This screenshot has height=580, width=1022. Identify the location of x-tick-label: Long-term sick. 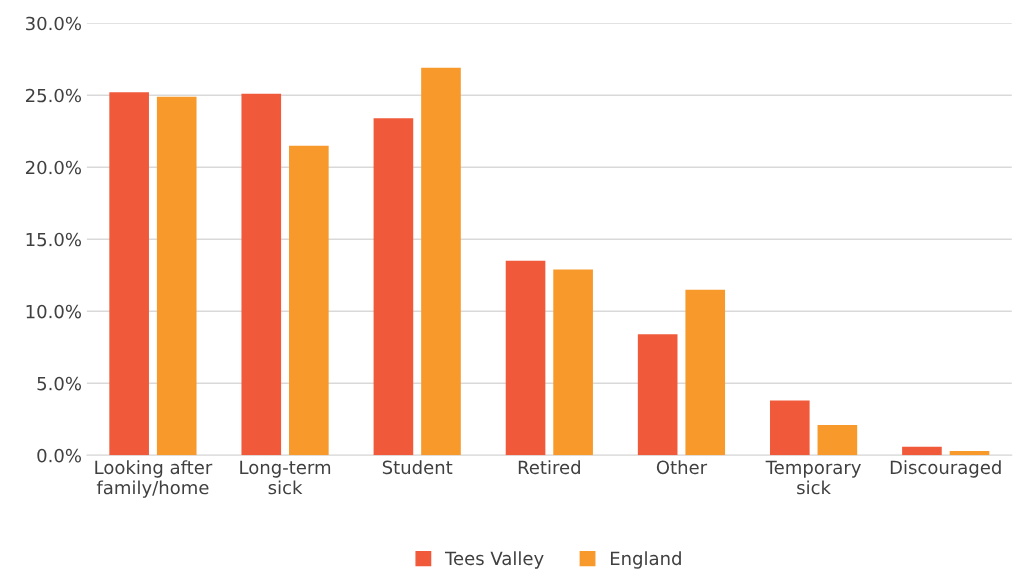
(285, 477).